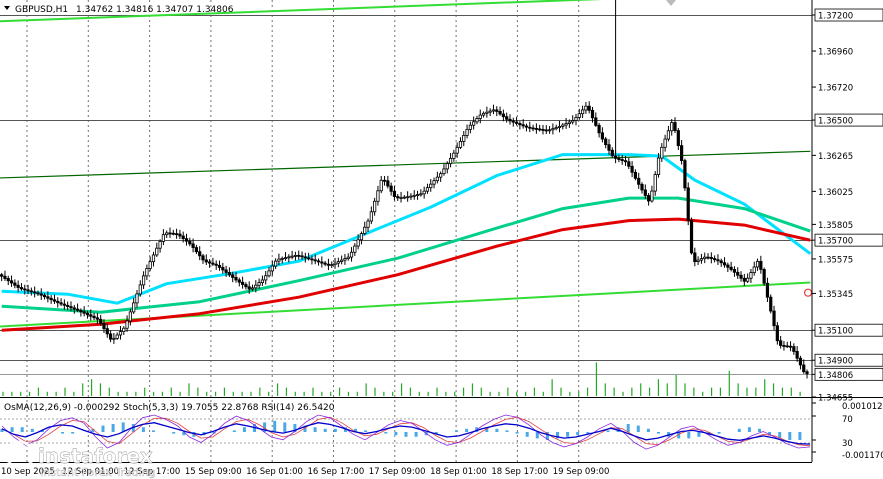 The image size is (883, 479). What do you see at coordinates (835, 157) in the screenshot?
I see `price-tick-label: 1.36265` at bounding box center [835, 157].